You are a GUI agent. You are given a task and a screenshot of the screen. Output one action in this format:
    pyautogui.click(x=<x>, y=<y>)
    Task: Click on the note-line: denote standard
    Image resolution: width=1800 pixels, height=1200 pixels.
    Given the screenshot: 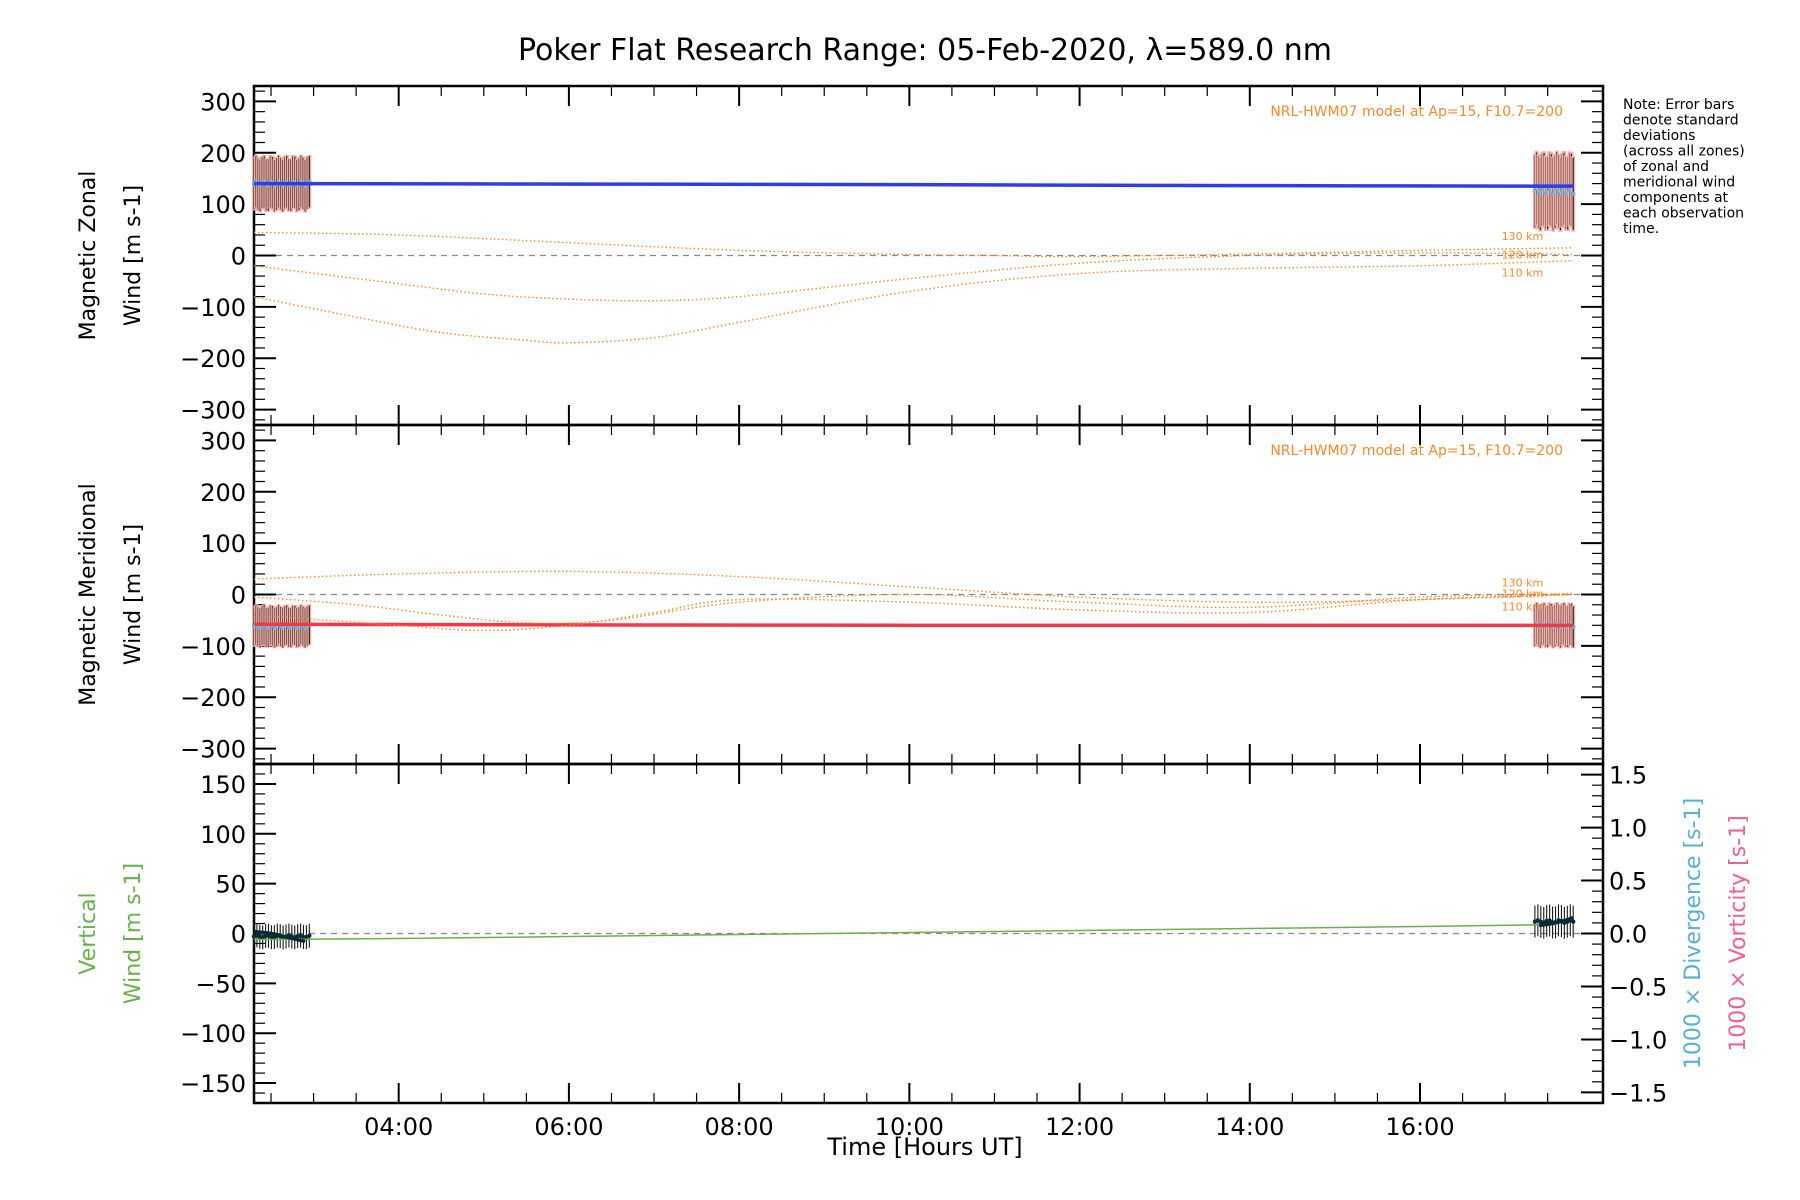 What is the action you would take?
    pyautogui.click(x=1681, y=121)
    